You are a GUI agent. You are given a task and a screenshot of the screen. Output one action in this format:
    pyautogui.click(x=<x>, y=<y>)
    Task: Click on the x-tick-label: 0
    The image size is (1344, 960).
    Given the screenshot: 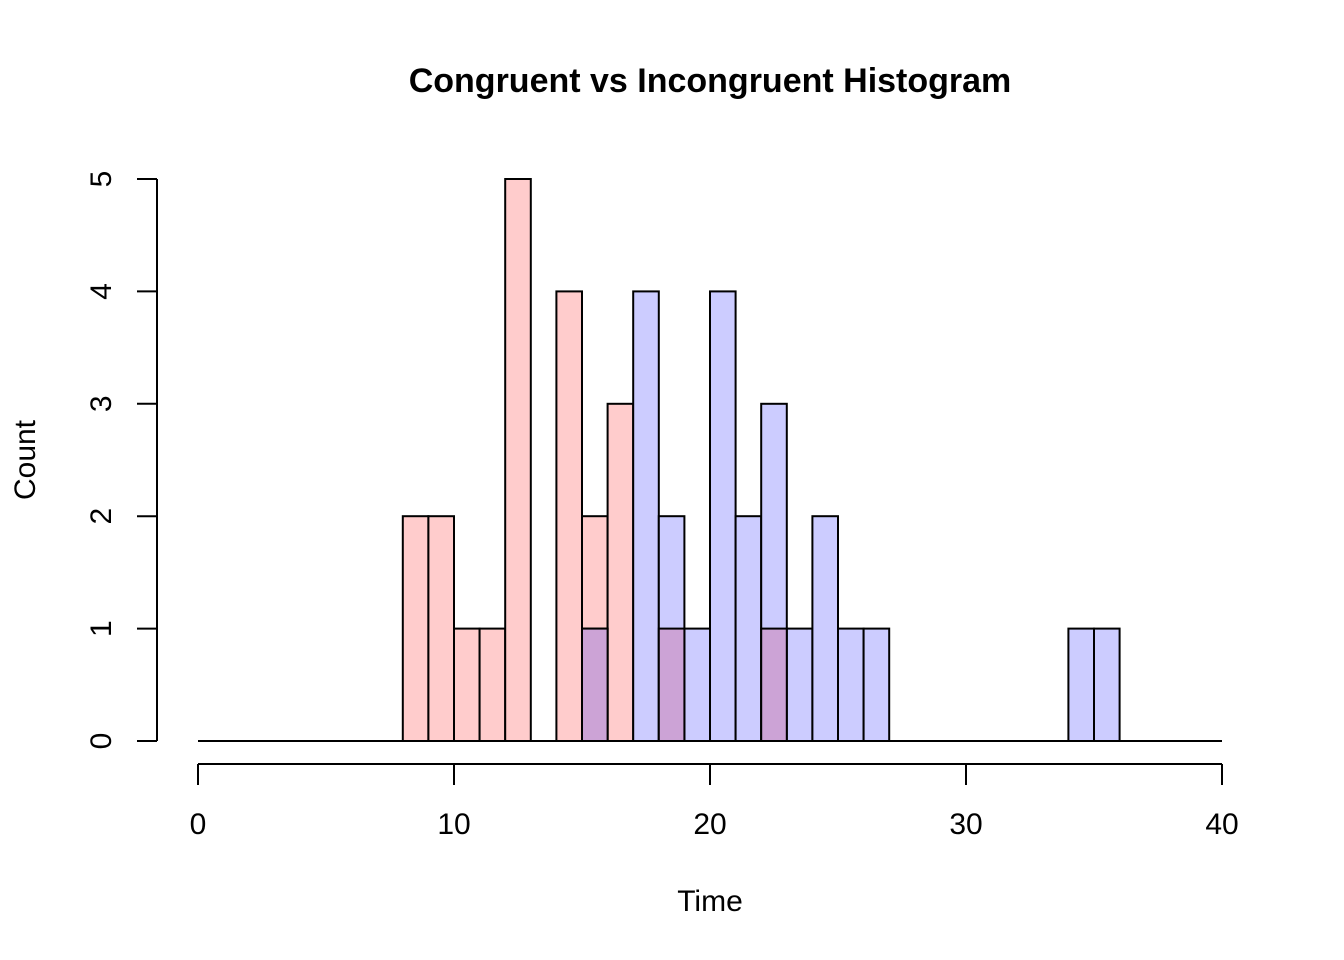 What is the action you would take?
    pyautogui.click(x=198, y=824)
    